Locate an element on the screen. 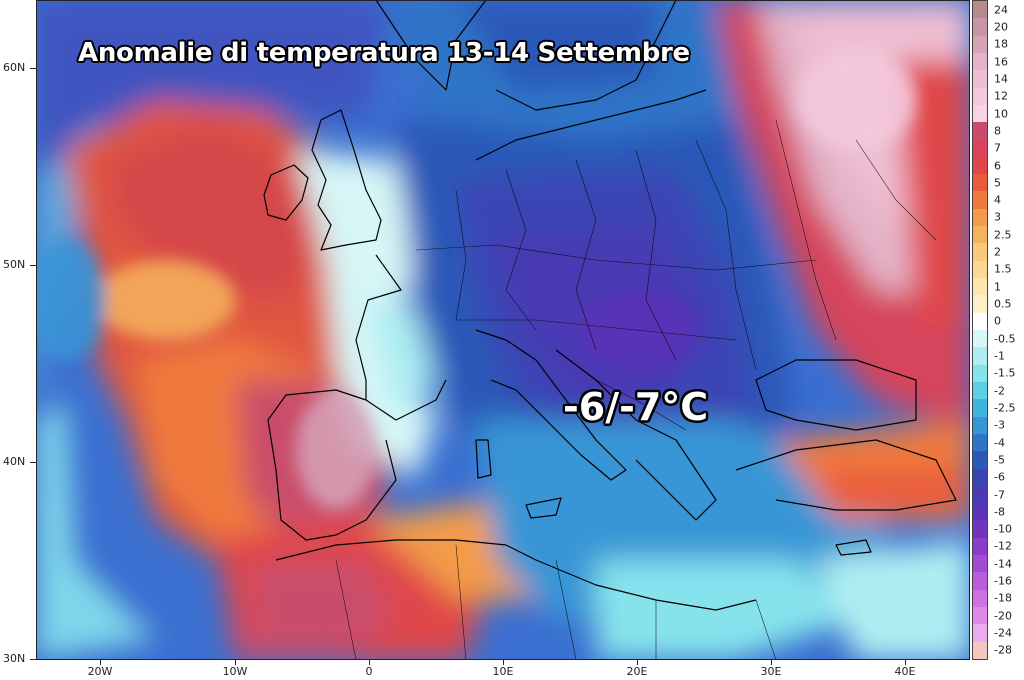 This screenshot has width=1024, height=680. colorbar-label: -5 is located at coordinates (999, 460).